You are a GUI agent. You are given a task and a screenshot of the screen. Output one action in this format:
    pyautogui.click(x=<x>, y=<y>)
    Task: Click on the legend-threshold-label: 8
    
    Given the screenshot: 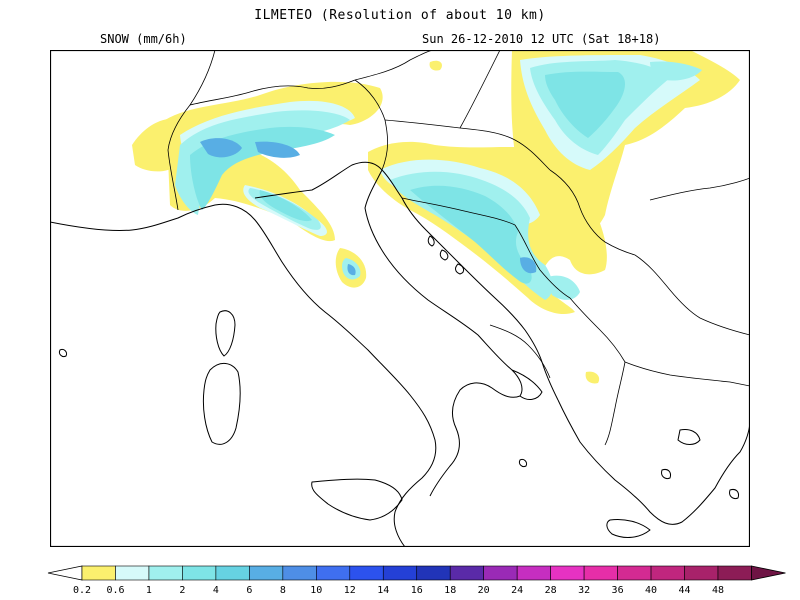 What is the action you would take?
    pyautogui.click(x=283, y=590)
    